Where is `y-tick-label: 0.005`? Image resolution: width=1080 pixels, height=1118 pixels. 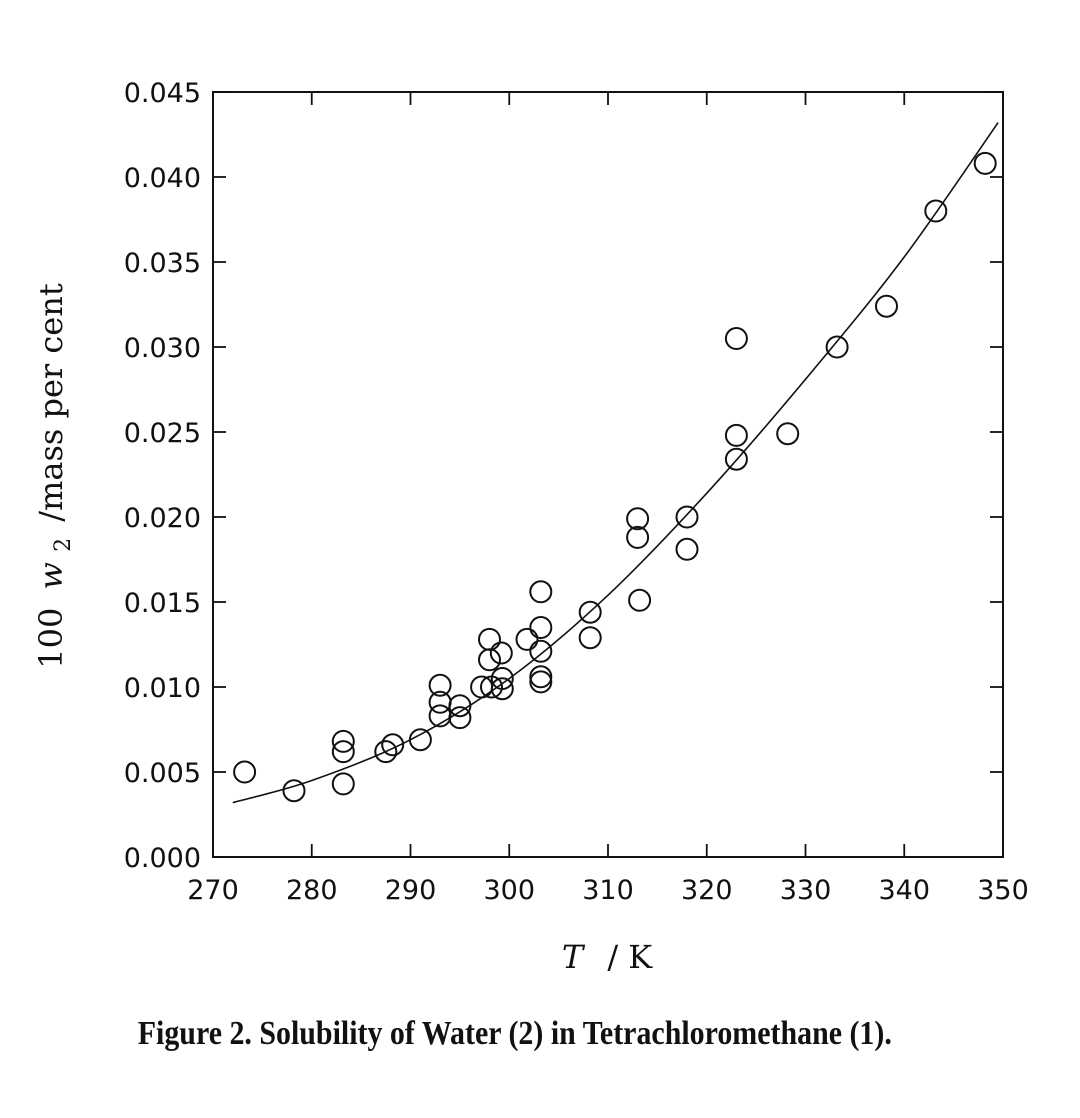
y-tick-label: 0.005 is located at coordinates (162, 773).